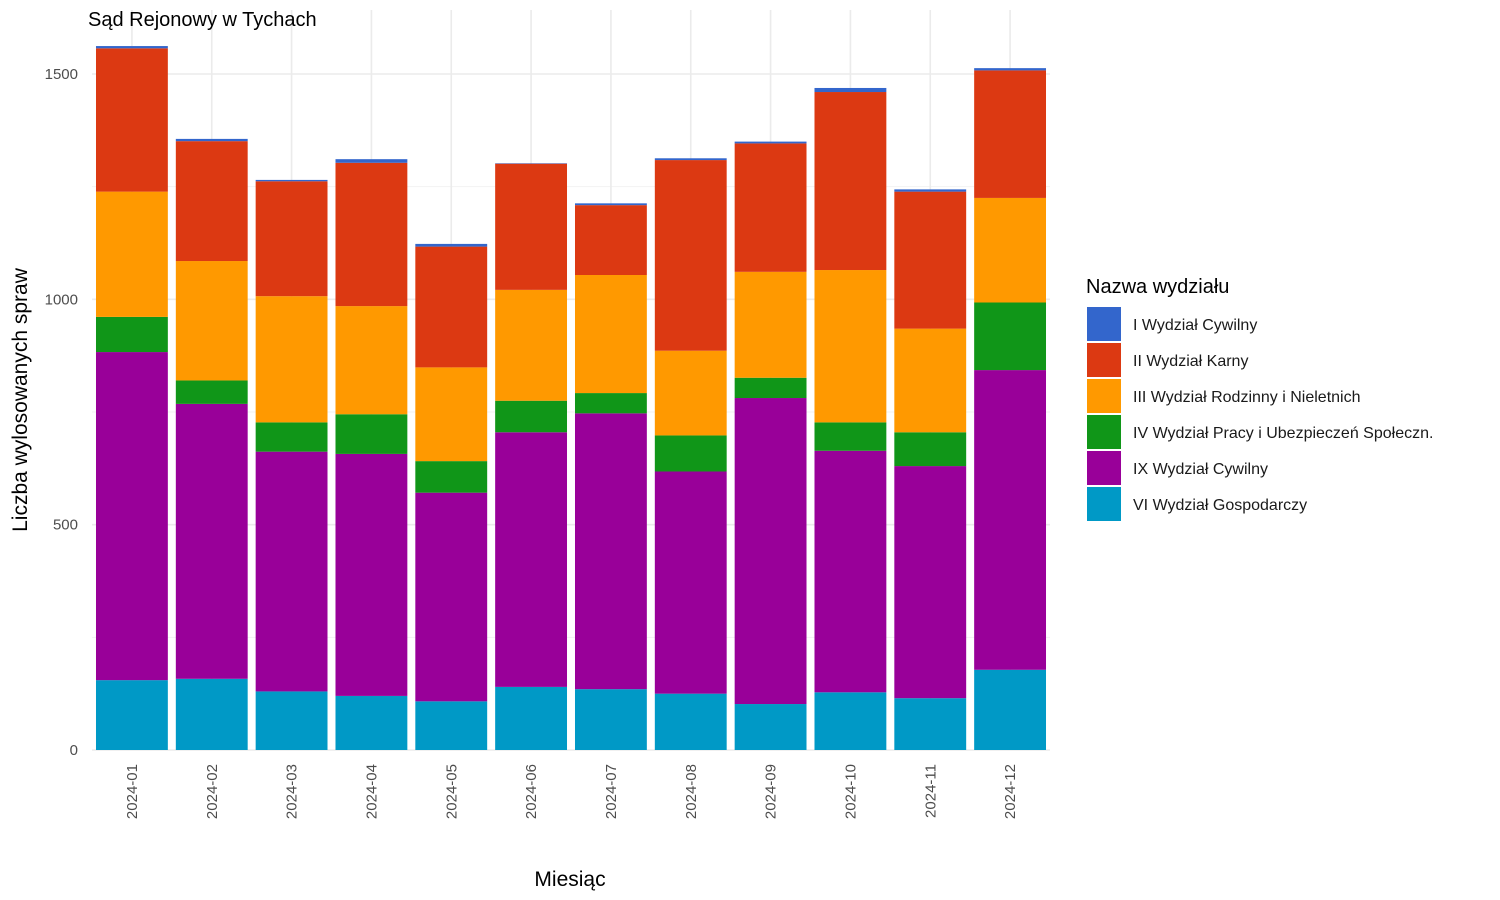  I want to click on y-tick-label: 500, so click(65, 525).